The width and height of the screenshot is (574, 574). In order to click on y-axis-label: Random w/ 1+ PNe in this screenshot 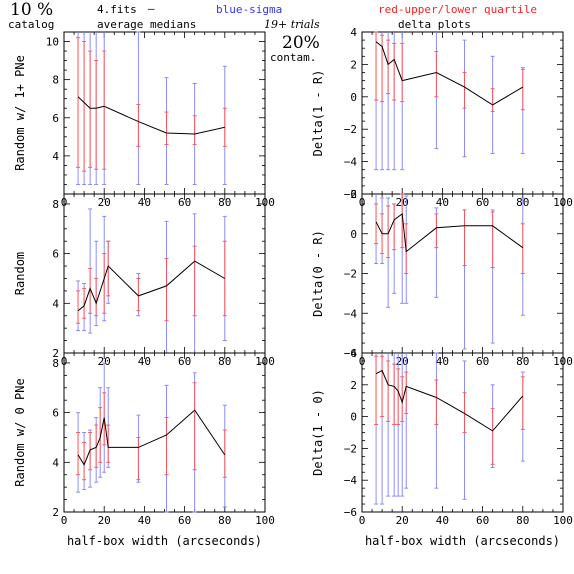, I will do `click(20, 113)`.